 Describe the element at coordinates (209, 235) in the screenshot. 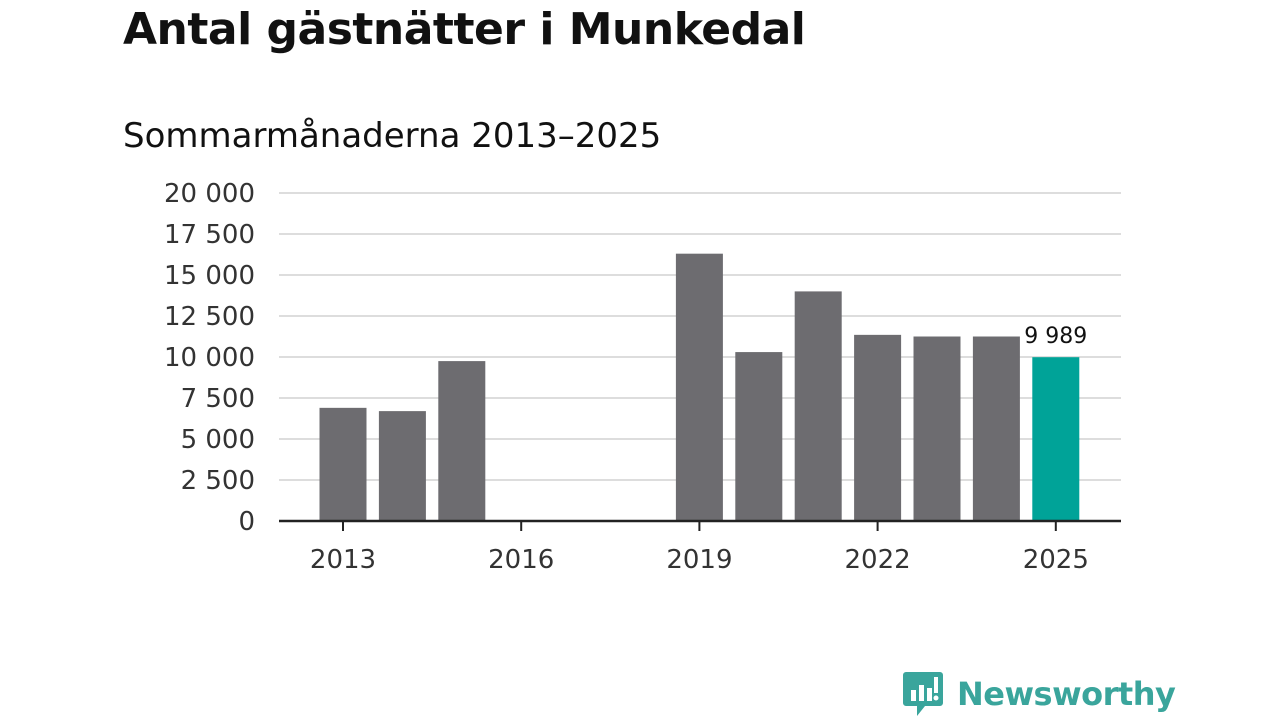

I see `y-tick-label: 17 500` at that location.